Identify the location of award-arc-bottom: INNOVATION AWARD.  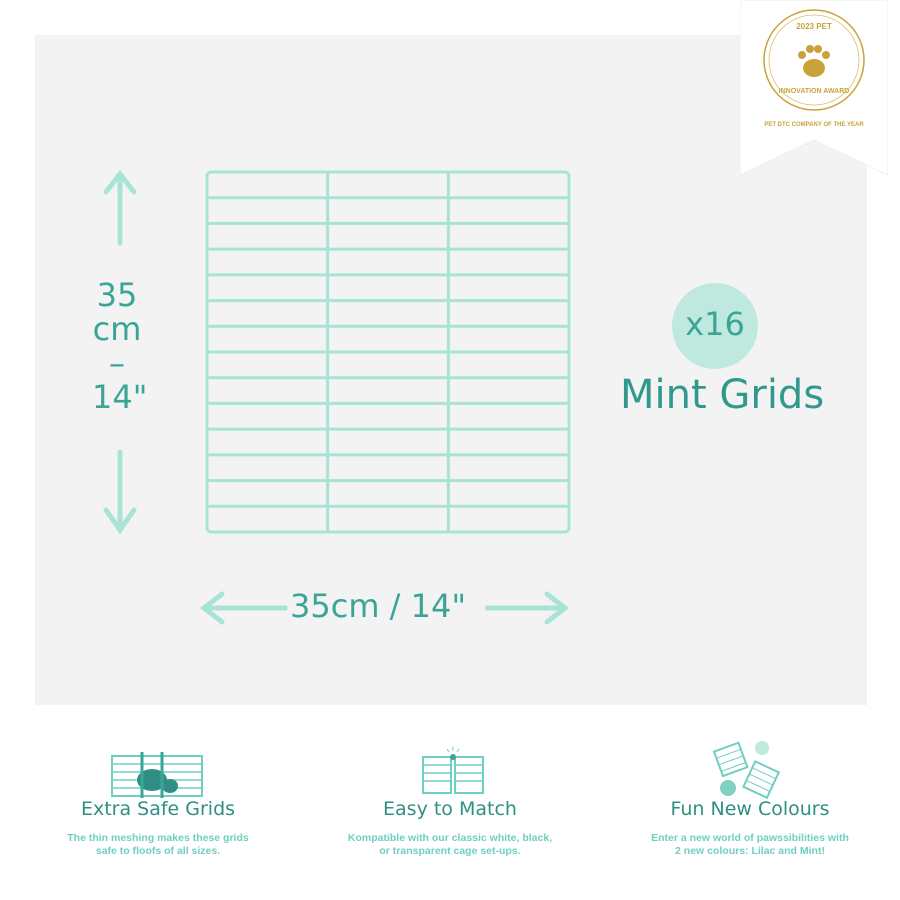
(814, 91).